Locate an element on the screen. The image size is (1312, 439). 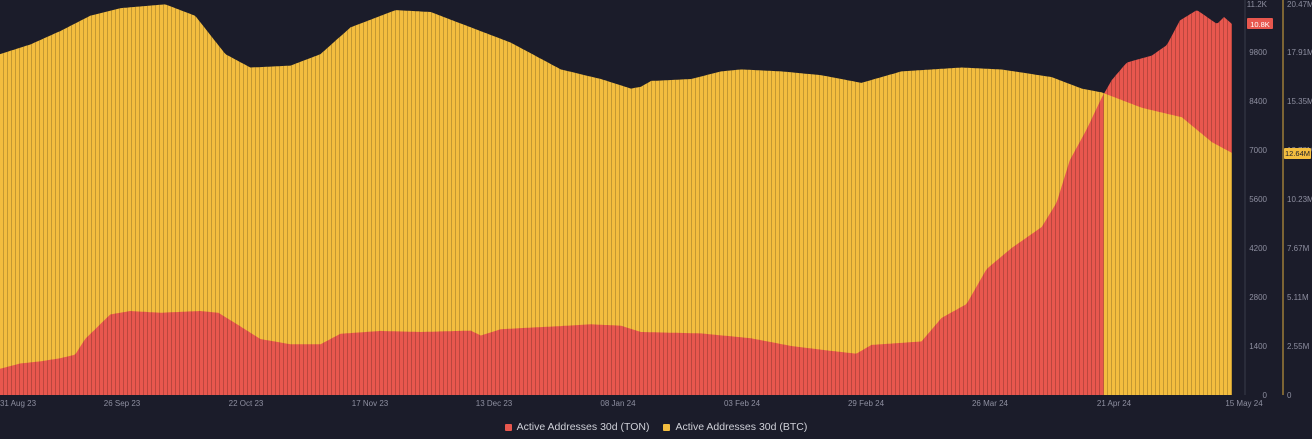
legend-item-btc: Active Addresses 30d (BTC) is located at coordinates (735, 427).